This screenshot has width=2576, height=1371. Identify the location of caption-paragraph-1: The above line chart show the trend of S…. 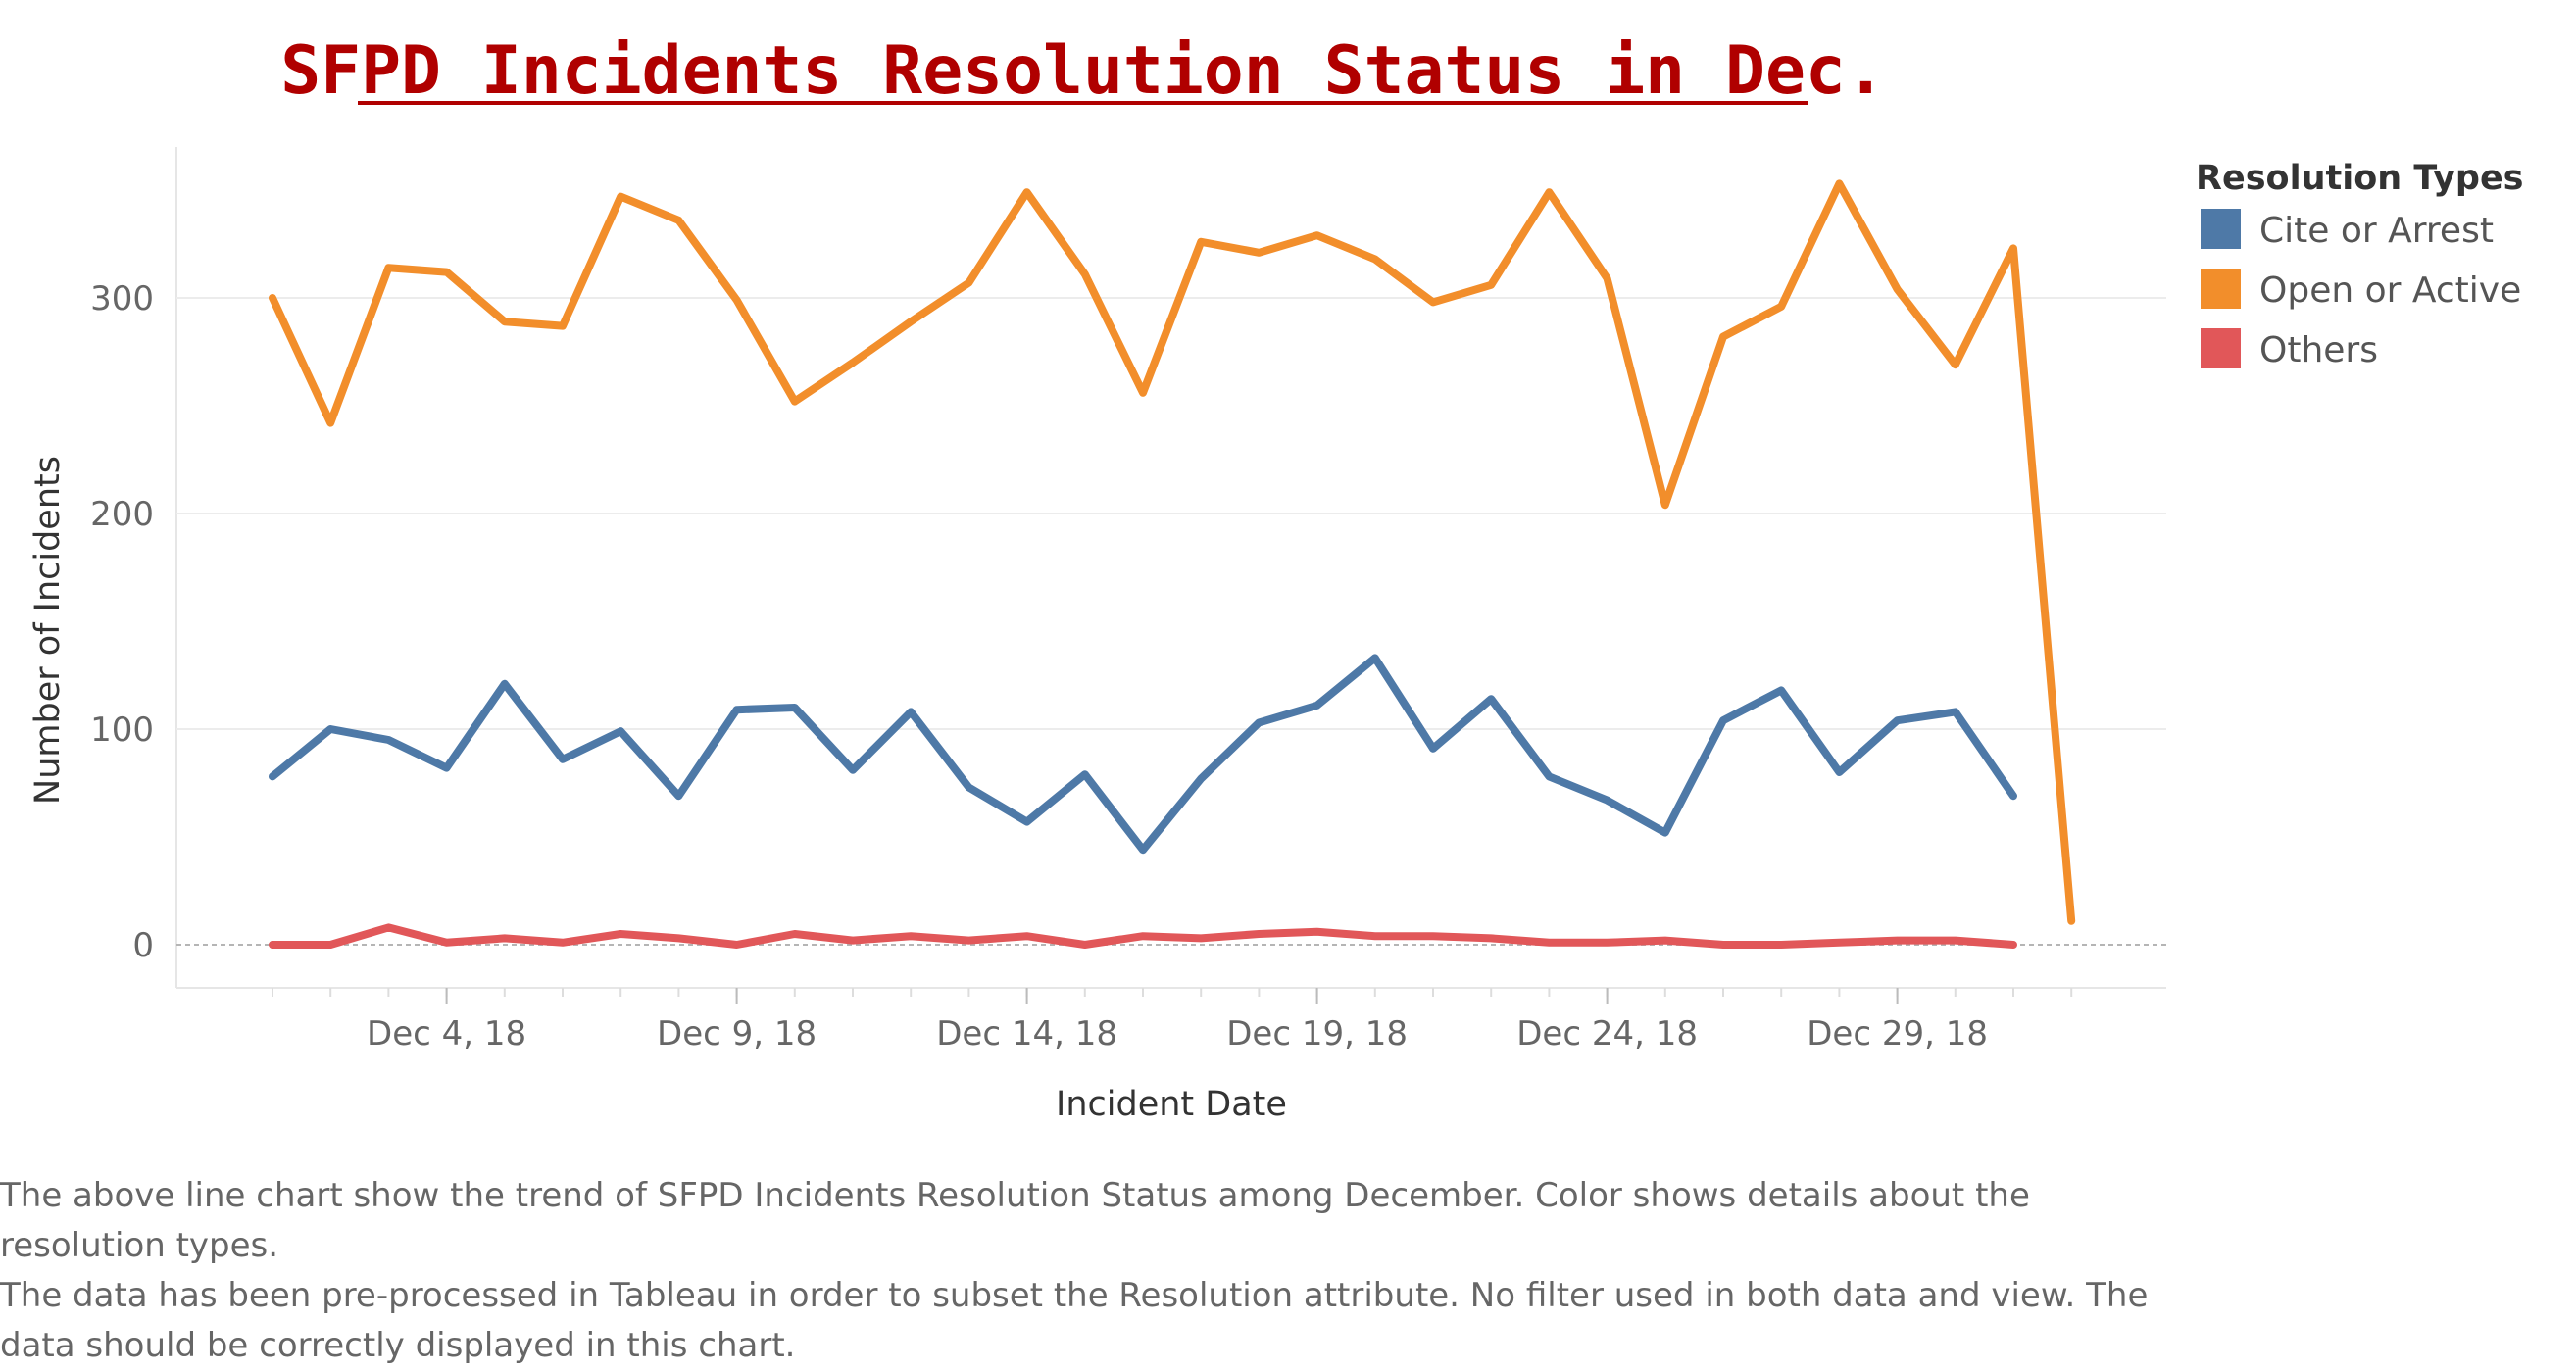
(1015, 1220).